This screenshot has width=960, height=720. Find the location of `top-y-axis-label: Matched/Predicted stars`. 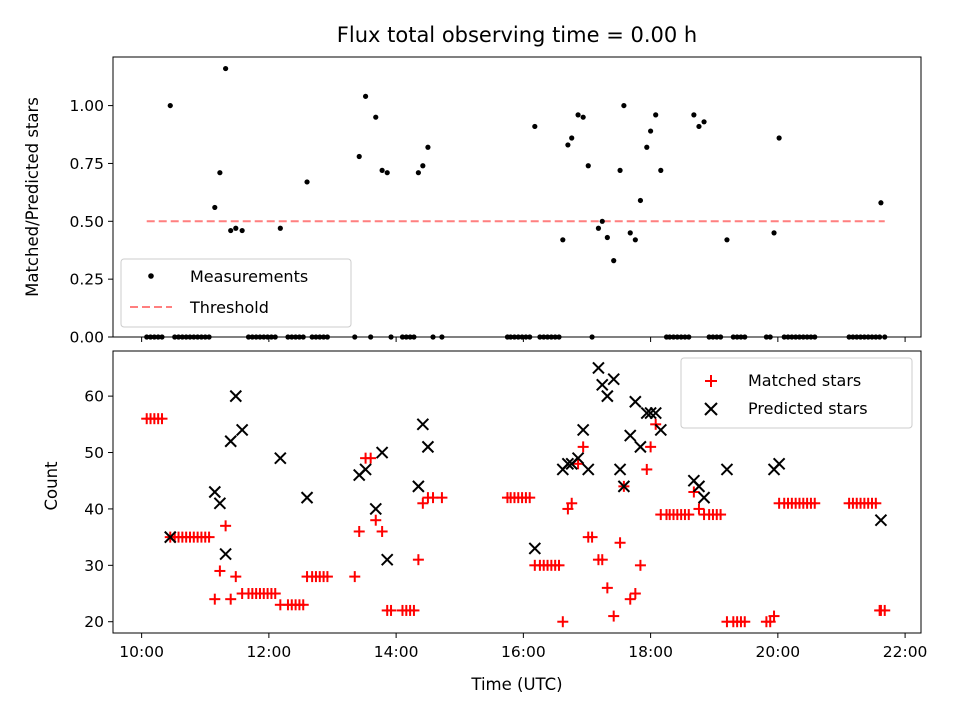

top-y-axis-label: Matched/Predicted stars is located at coordinates (32, 197).